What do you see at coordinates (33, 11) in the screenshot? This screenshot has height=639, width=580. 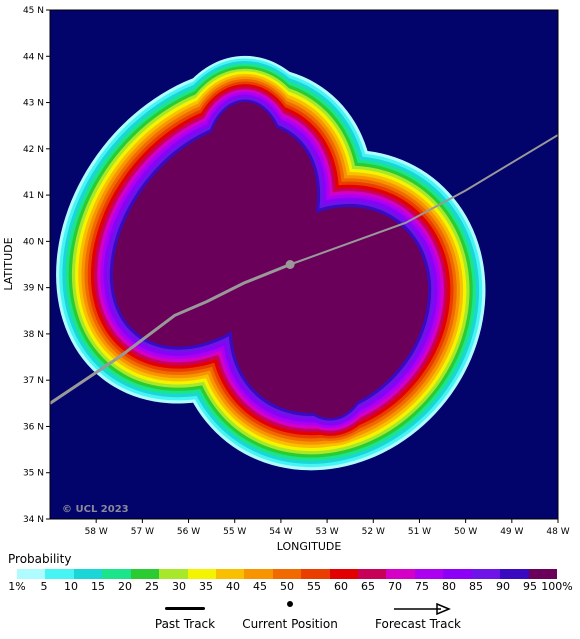 I see `lat-tick-label: 45 N` at bounding box center [33, 11].